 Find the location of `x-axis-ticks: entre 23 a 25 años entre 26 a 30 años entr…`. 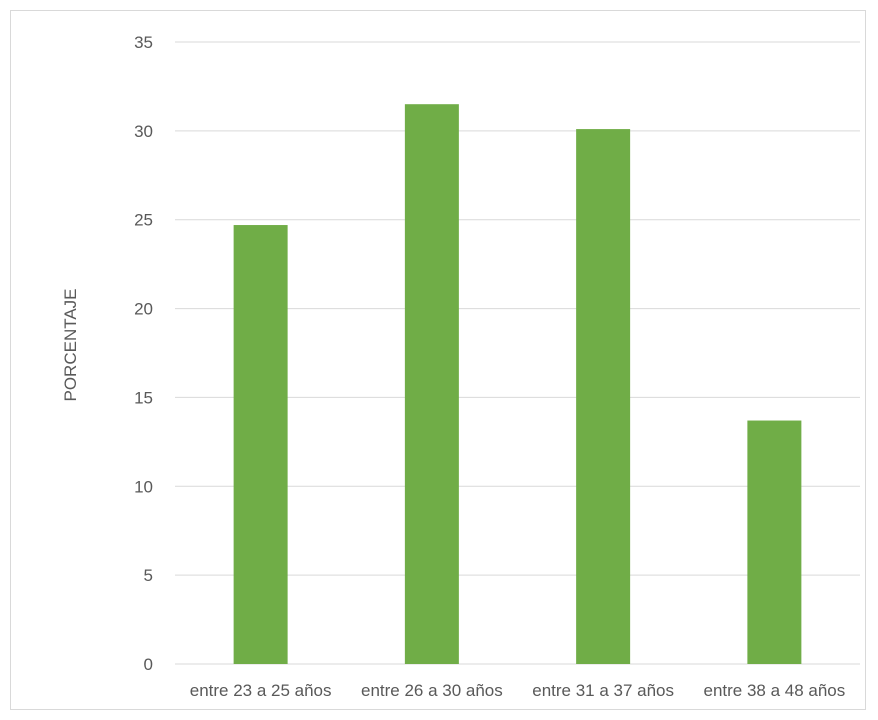

x-axis-ticks: entre 23 a 25 años entre 26 a 30 años entr… is located at coordinates (518, 690).